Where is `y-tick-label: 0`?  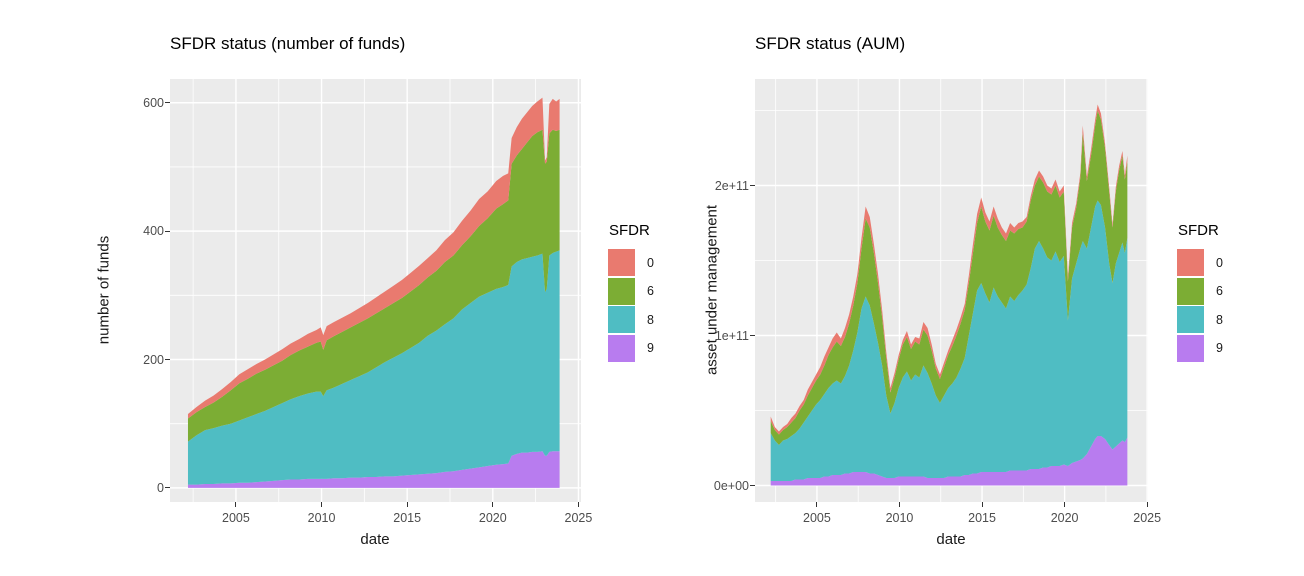
y-tick-label: 0 is located at coordinates (160, 487).